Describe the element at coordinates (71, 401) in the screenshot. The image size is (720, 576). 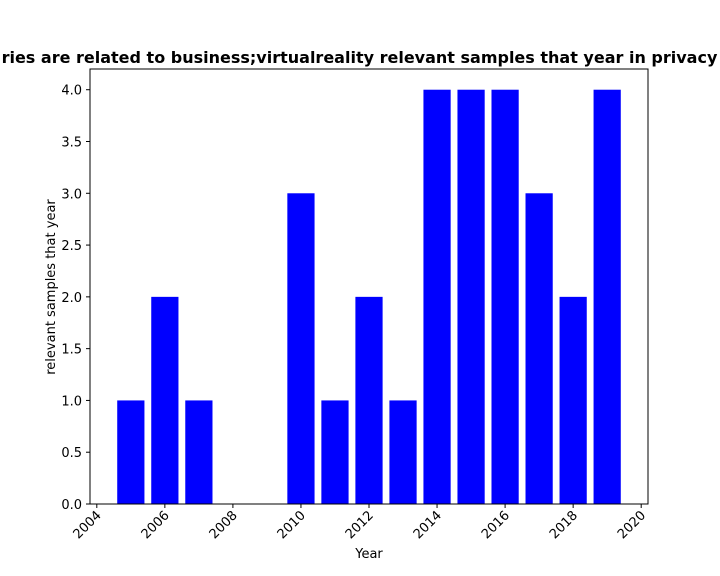
I see `y-tick-label: 1.0` at that location.